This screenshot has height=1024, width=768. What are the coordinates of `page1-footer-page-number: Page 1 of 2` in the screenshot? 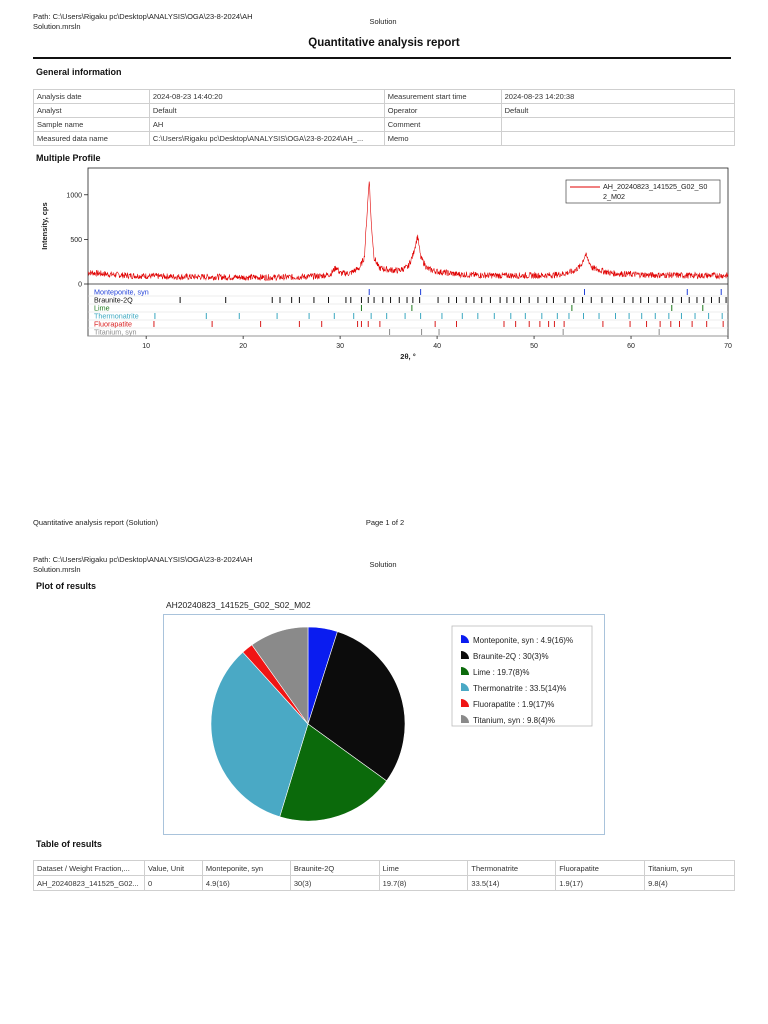 It's located at (385, 522).